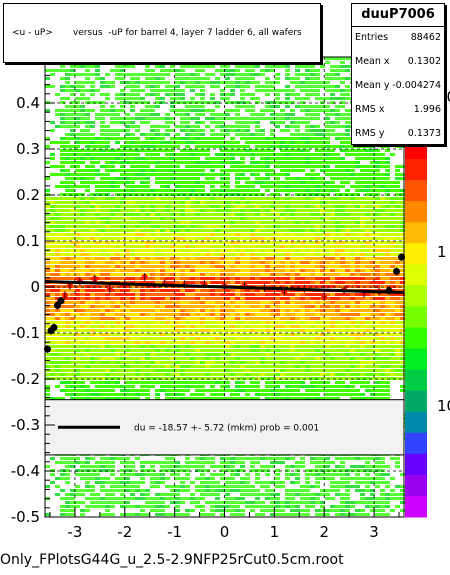 The height and width of the screenshot is (575, 450). Describe the element at coordinates (25, 425) in the screenshot. I see `y-tick-label: -0.3` at that location.